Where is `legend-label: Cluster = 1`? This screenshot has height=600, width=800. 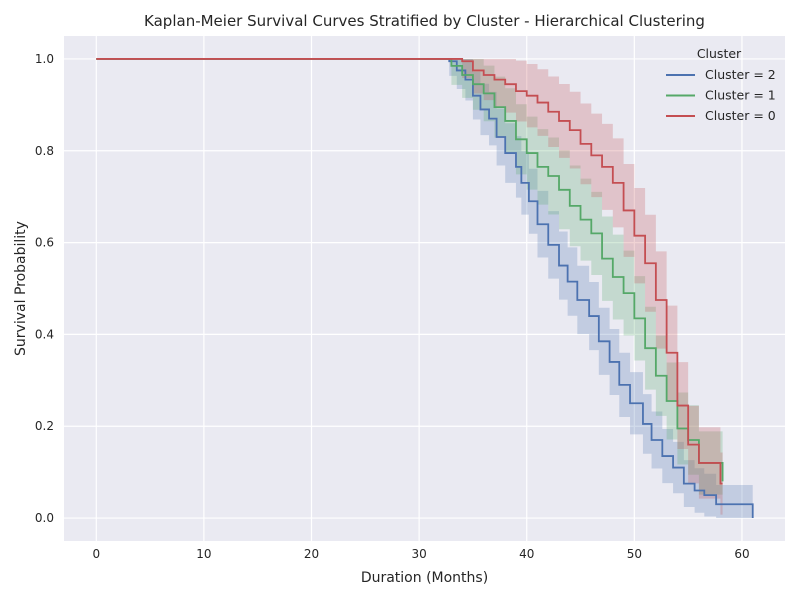
legend-label: Cluster = 1 is located at coordinates (740, 95).